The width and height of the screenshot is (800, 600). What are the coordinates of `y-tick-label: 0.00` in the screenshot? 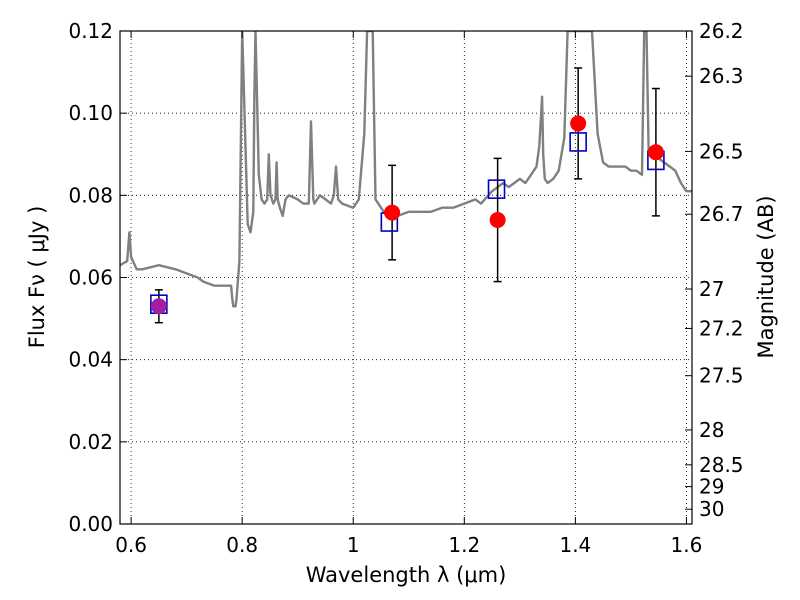 It's located at (90, 524).